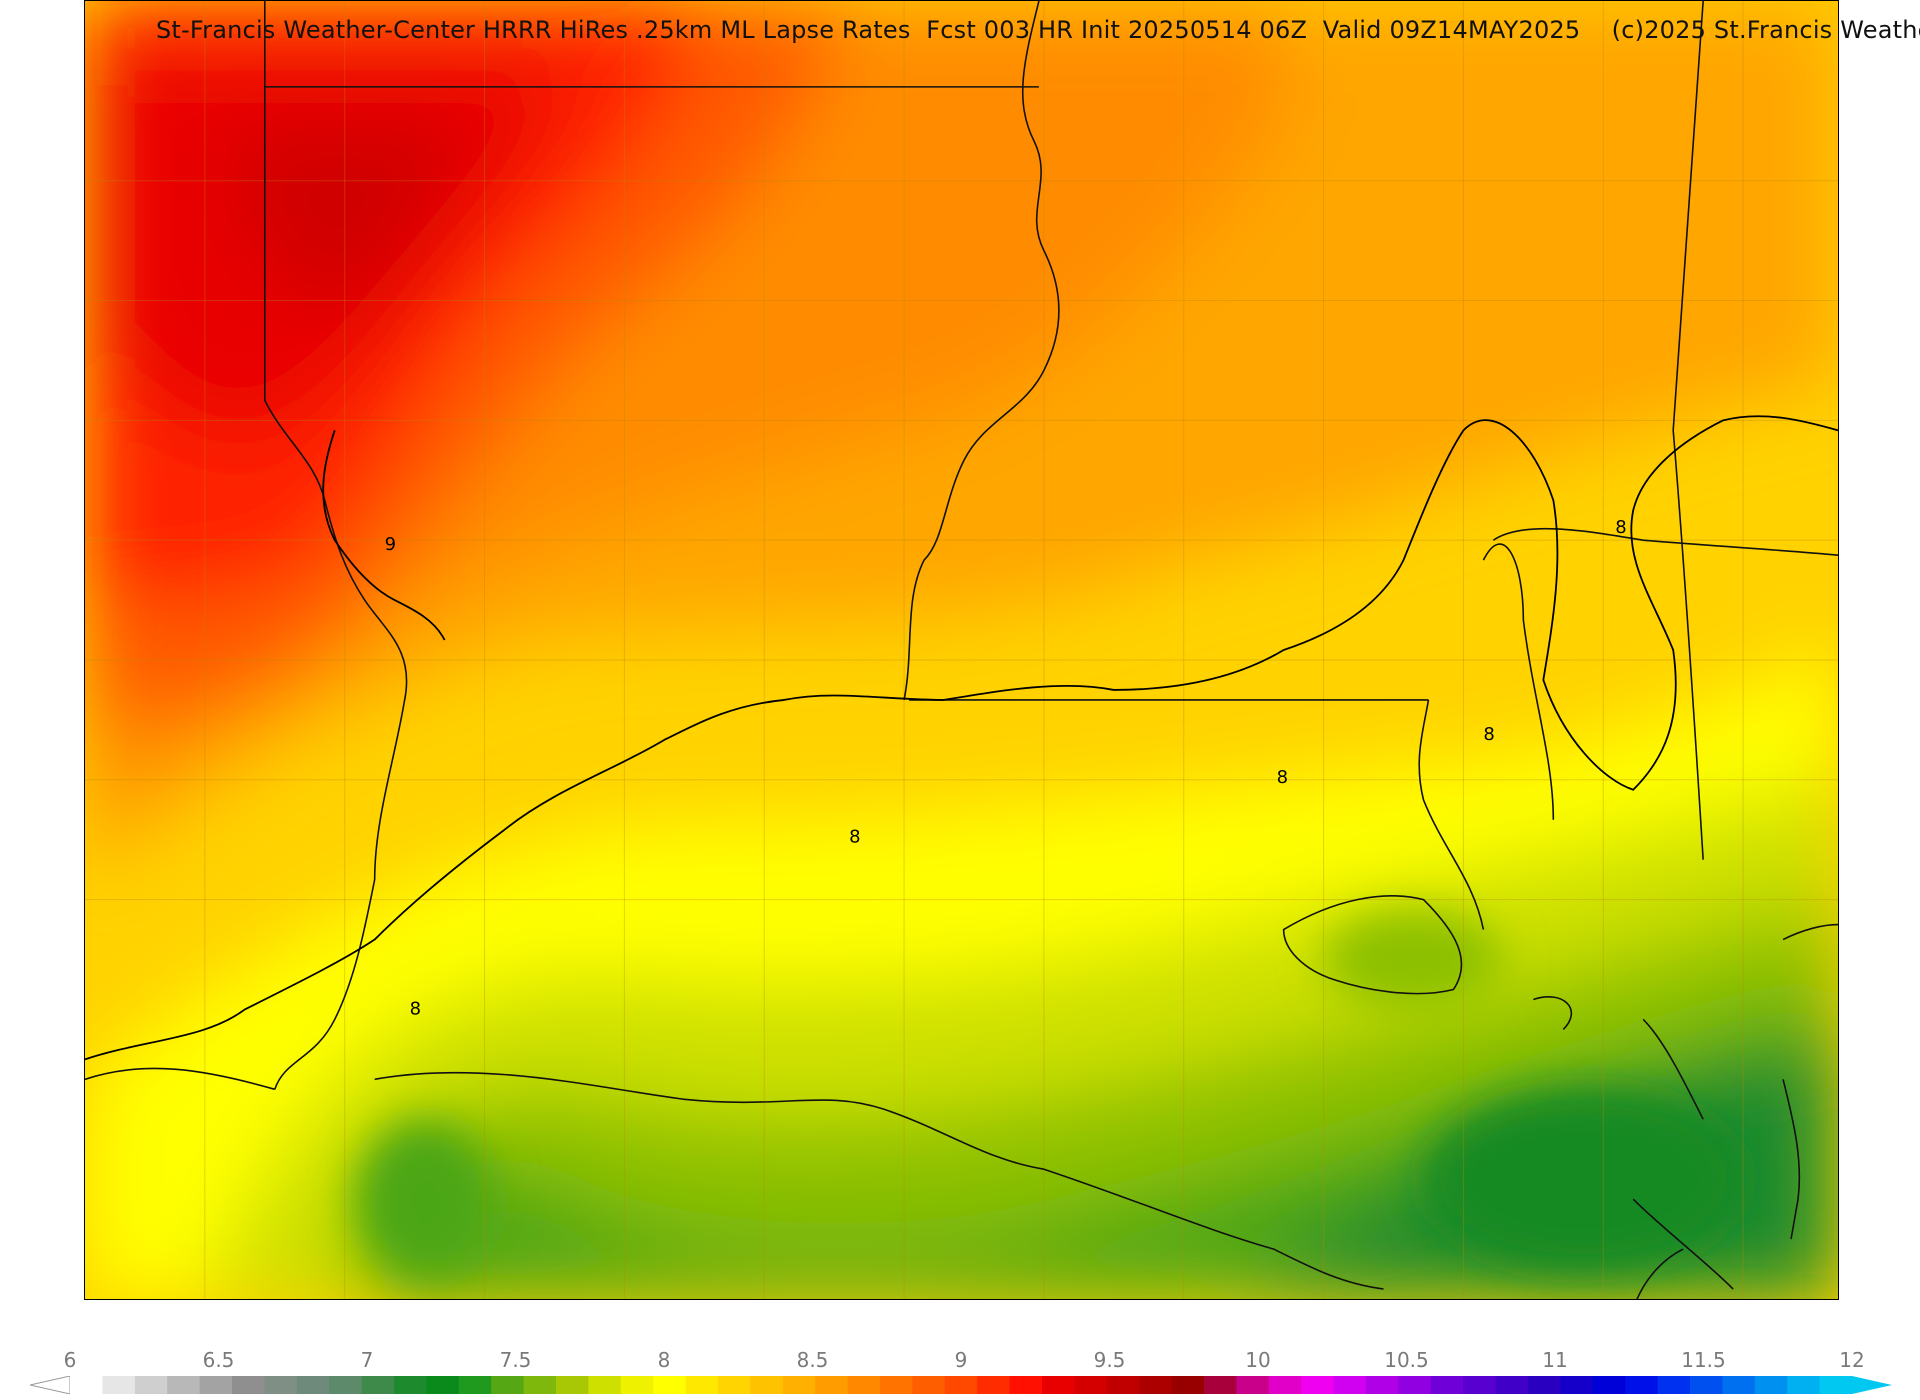 The height and width of the screenshot is (1400, 1920). What do you see at coordinates (1555, 1360) in the screenshot?
I see `colorbar-tick-label: 11` at bounding box center [1555, 1360].